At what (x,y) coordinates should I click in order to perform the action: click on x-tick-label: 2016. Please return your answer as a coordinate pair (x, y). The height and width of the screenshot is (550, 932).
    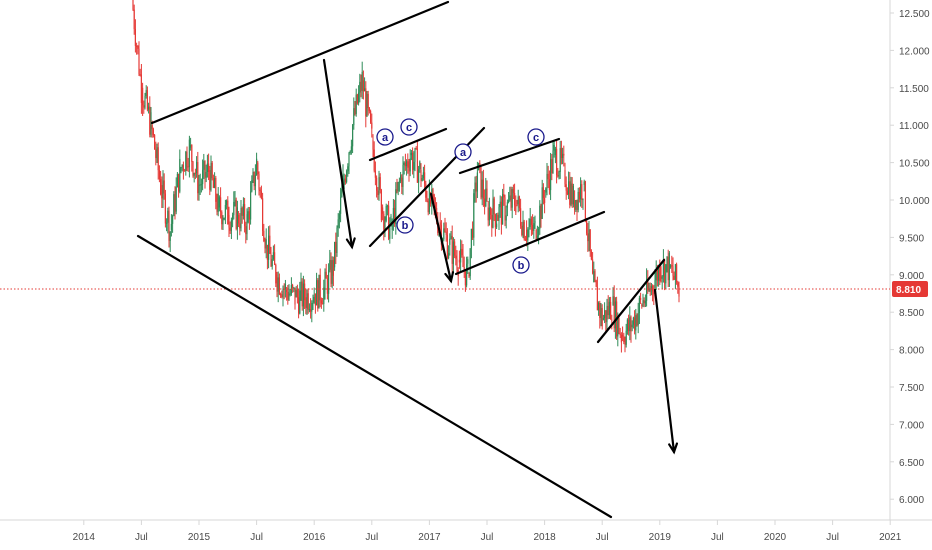
    Looking at the image, I should click on (314, 537).